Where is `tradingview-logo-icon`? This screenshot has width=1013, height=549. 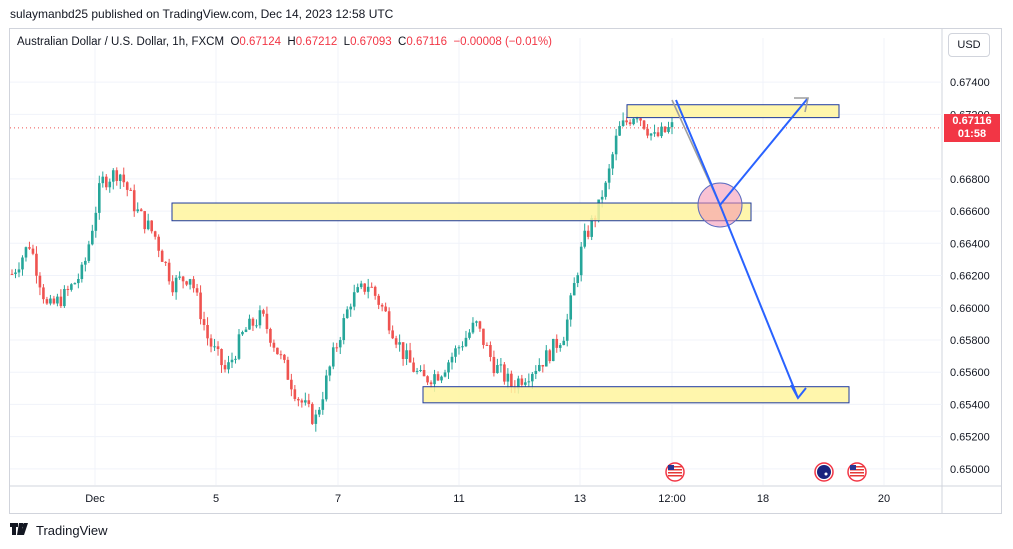
tradingview-logo-icon is located at coordinates (21, 530).